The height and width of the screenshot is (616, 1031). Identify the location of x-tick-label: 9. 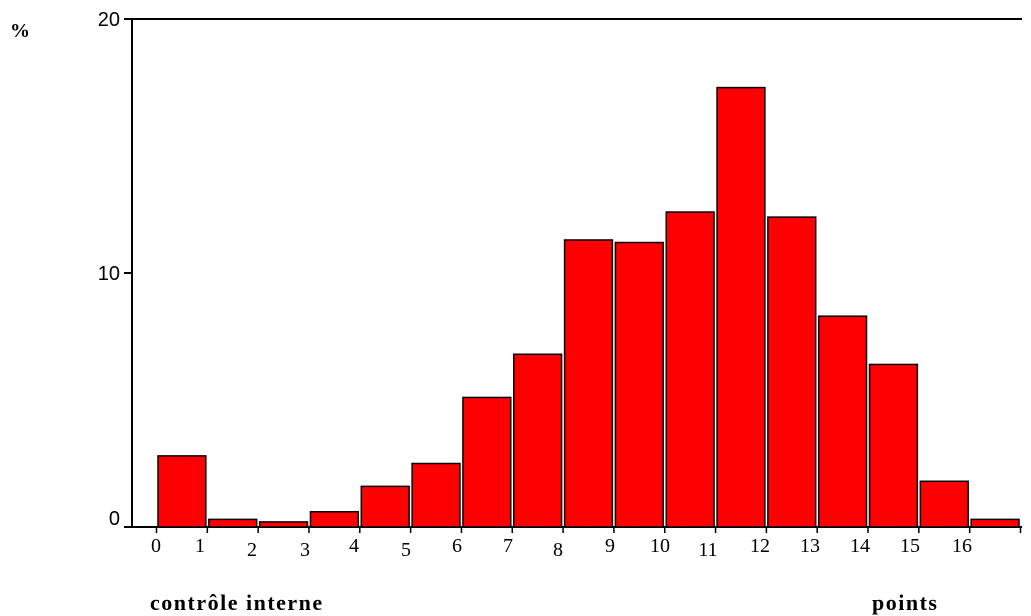
(610, 546).